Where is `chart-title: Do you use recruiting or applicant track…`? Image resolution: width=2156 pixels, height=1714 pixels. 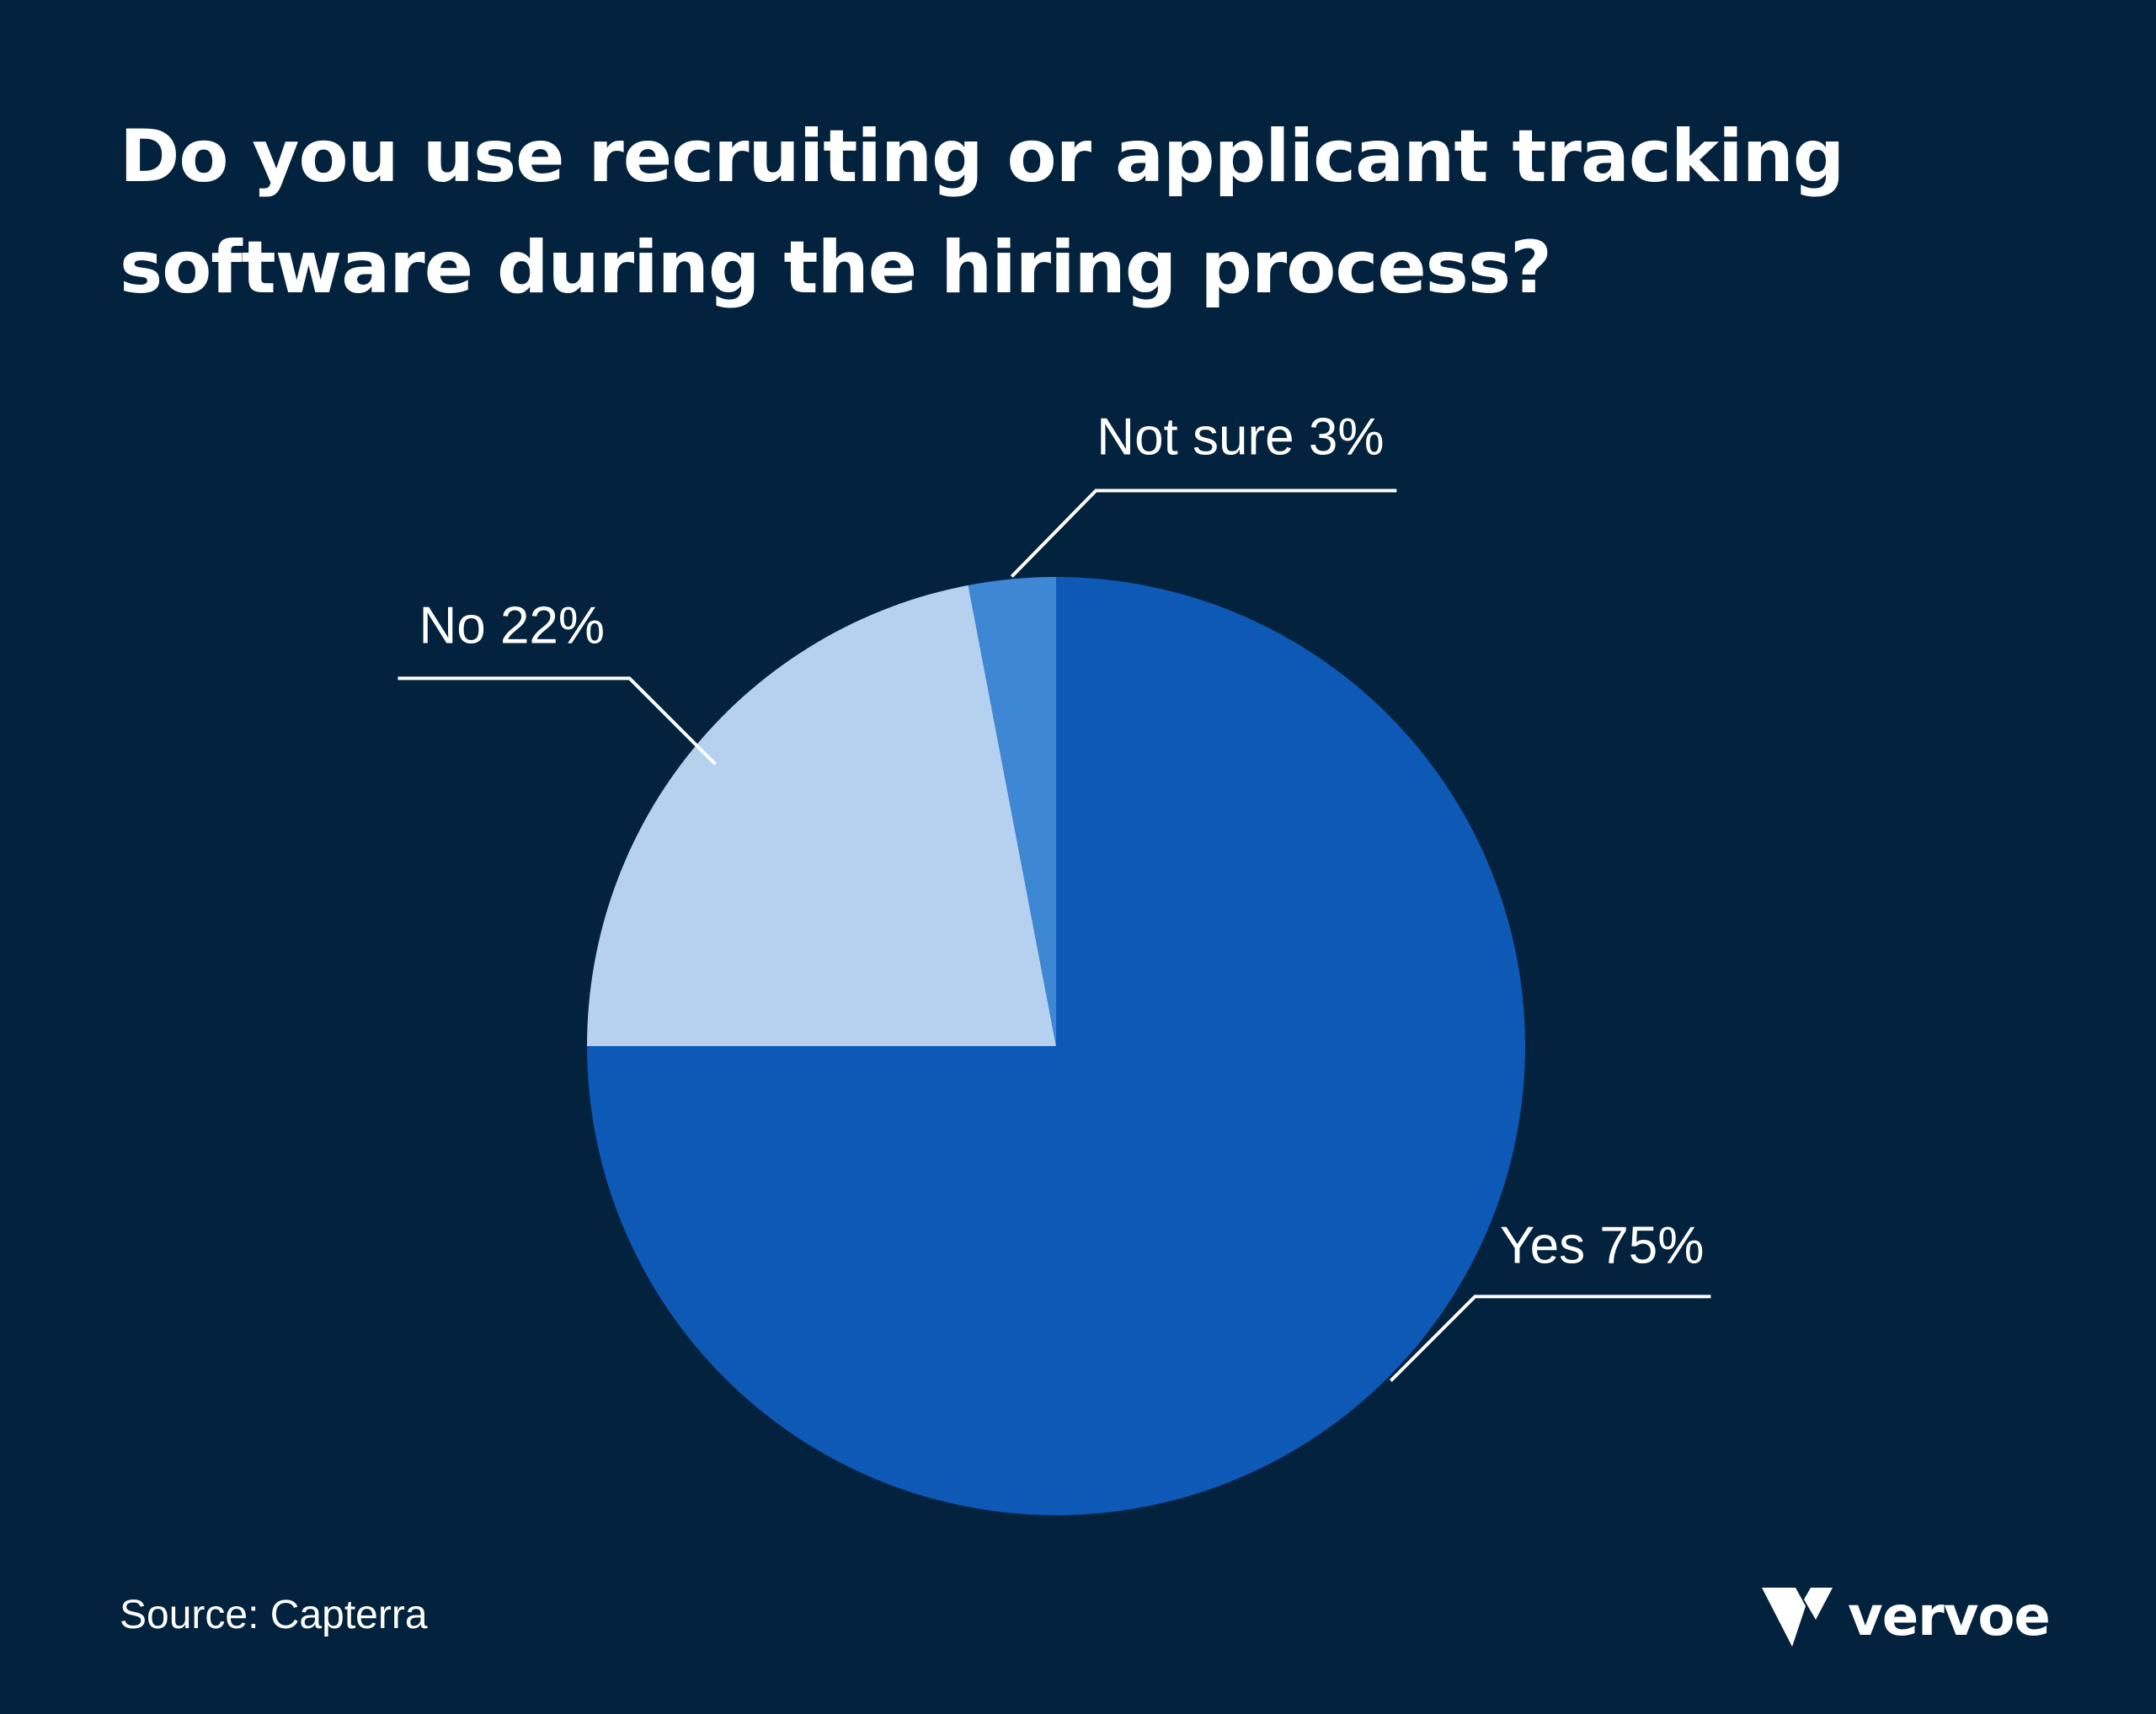 chart-title: Do you use recruiting or applicant track… is located at coordinates (1088, 212).